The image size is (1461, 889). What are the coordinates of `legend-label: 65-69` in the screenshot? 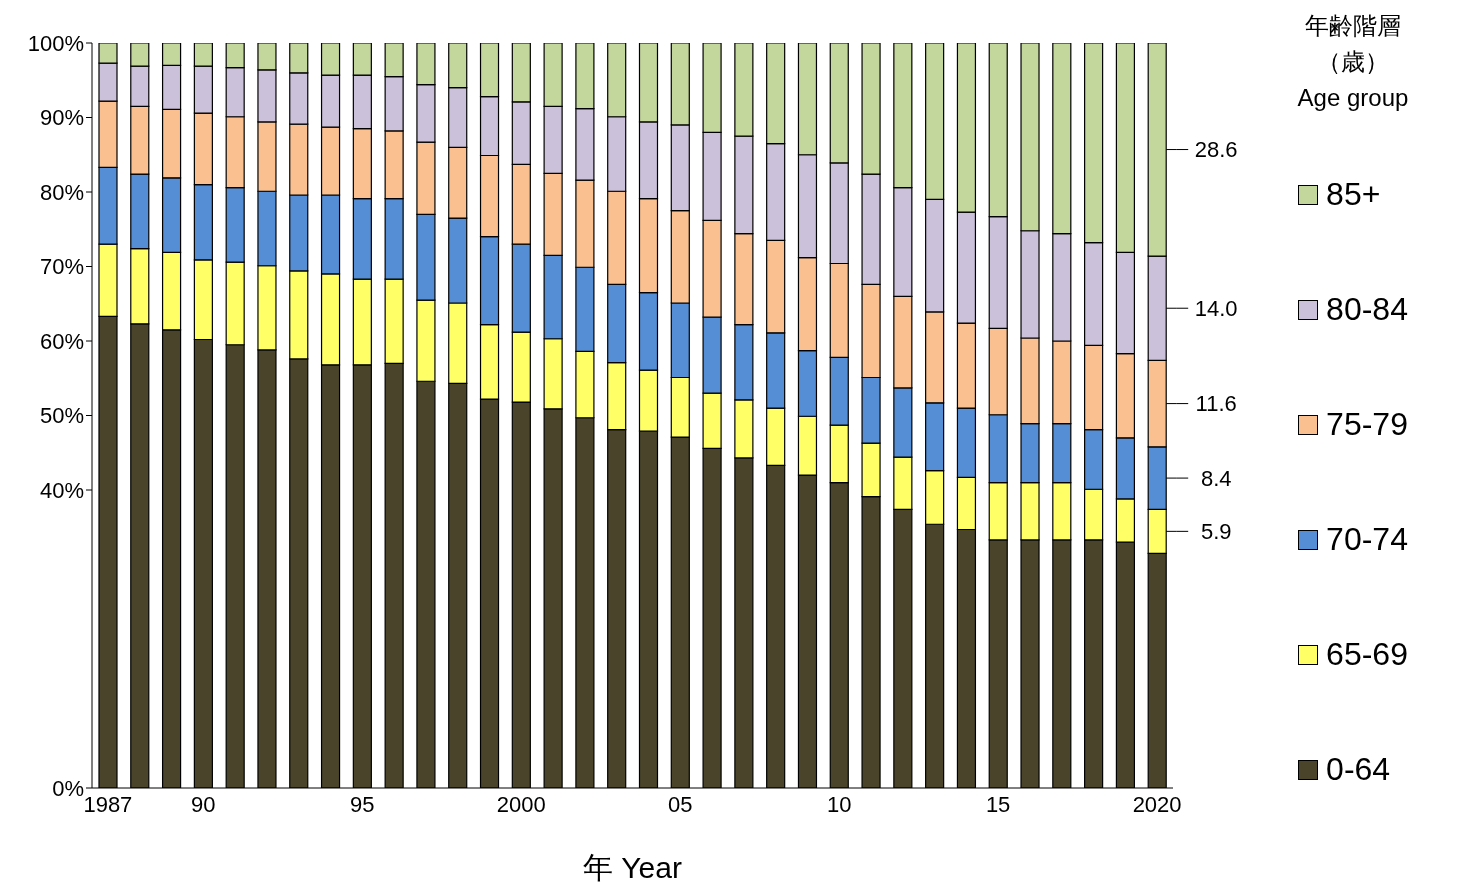 It's located at (1367, 654).